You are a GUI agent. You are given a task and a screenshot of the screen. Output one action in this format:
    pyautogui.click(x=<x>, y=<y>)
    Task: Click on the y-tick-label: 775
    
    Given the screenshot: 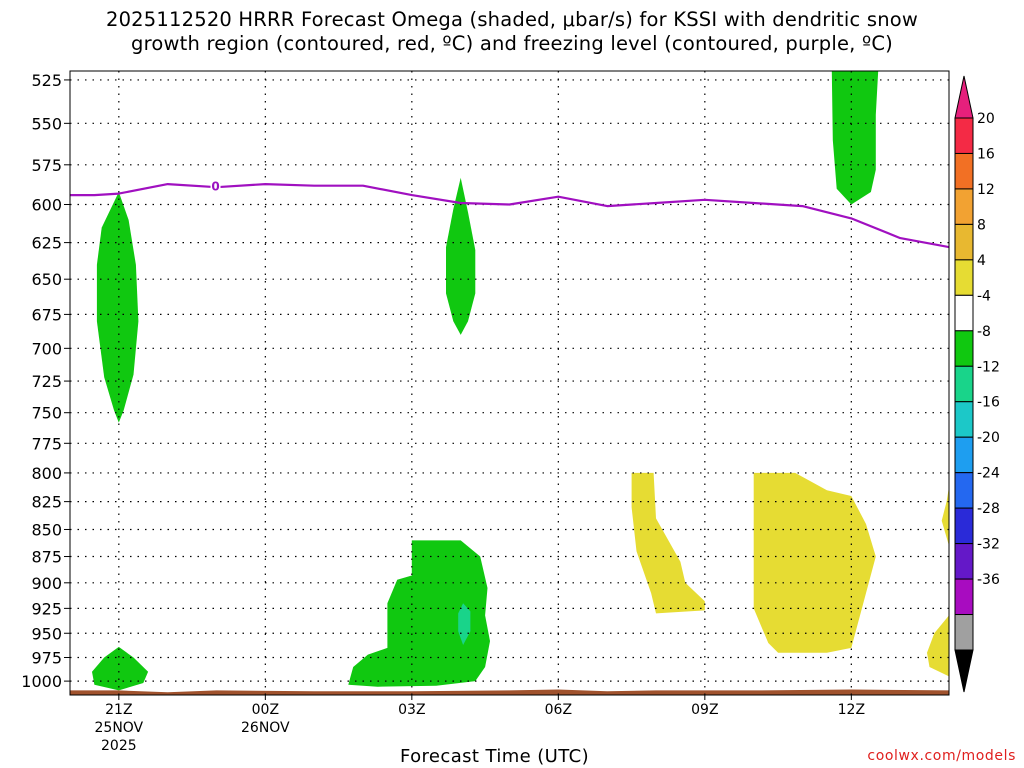 What is the action you would take?
    pyautogui.click(x=46, y=443)
    